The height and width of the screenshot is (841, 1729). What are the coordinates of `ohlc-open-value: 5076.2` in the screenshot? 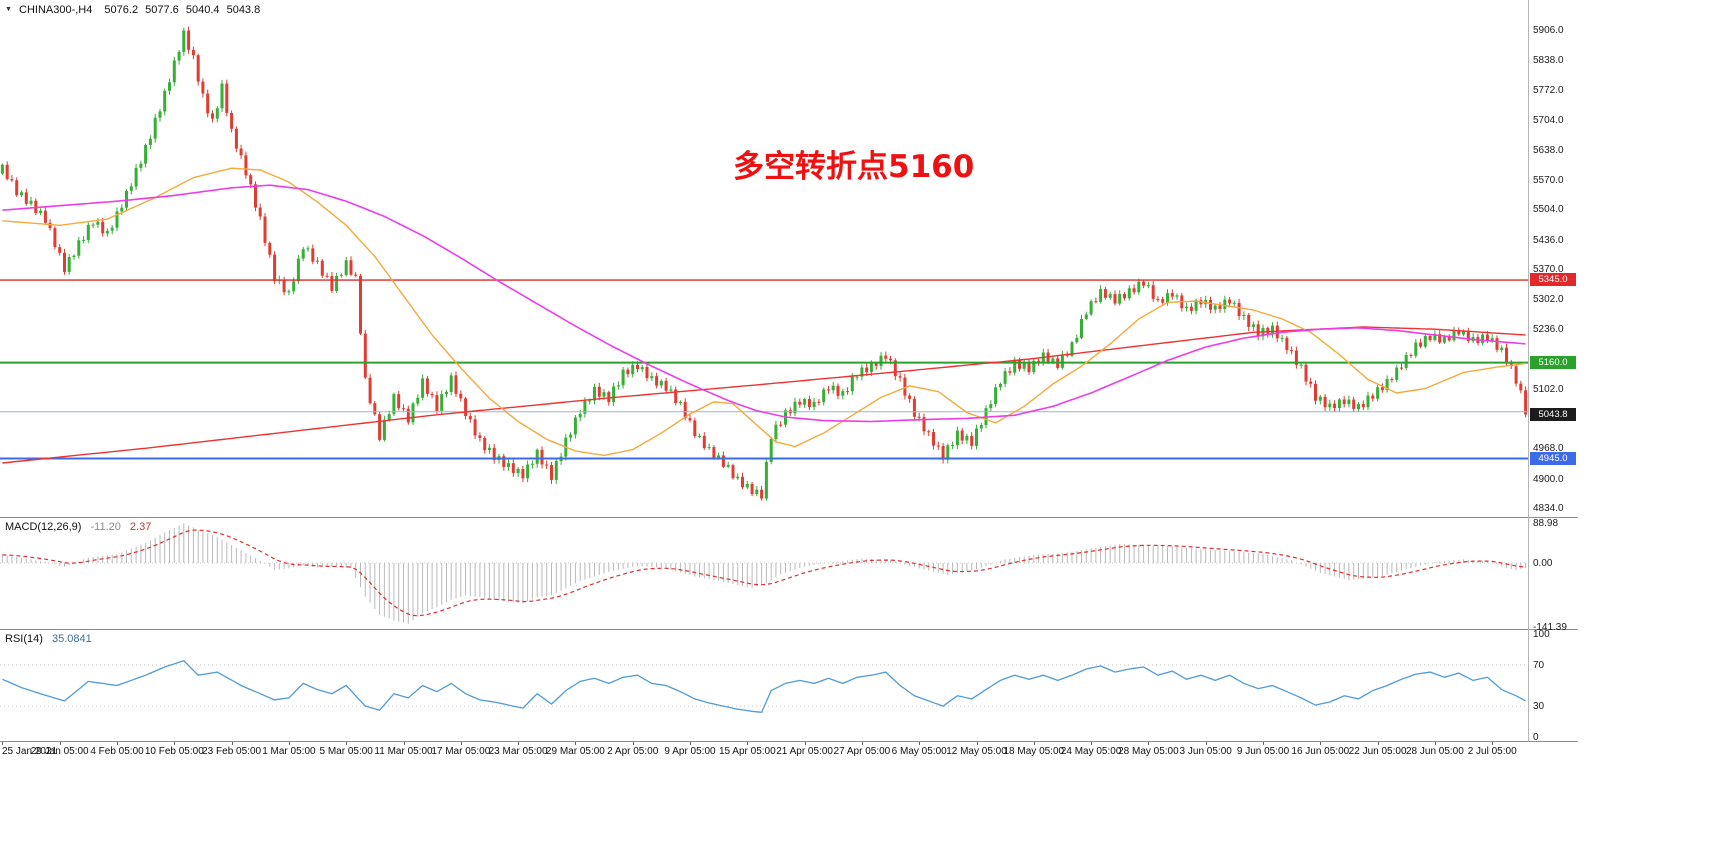 It's located at (121, 10).